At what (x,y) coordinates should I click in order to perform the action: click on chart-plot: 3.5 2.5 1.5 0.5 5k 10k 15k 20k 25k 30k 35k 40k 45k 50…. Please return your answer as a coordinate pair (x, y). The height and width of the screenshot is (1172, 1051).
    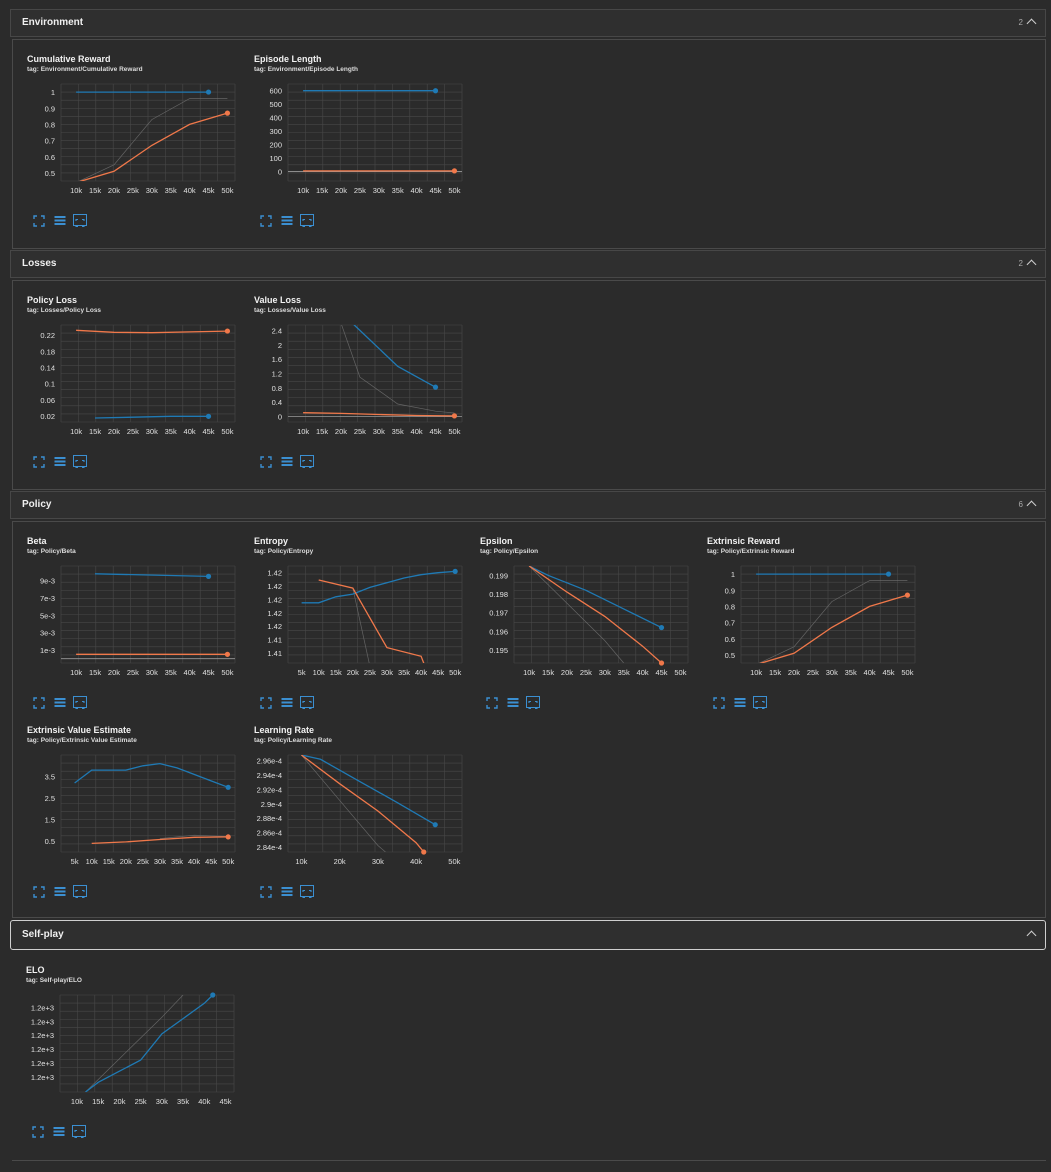
    Looking at the image, I should click on (125, 814).